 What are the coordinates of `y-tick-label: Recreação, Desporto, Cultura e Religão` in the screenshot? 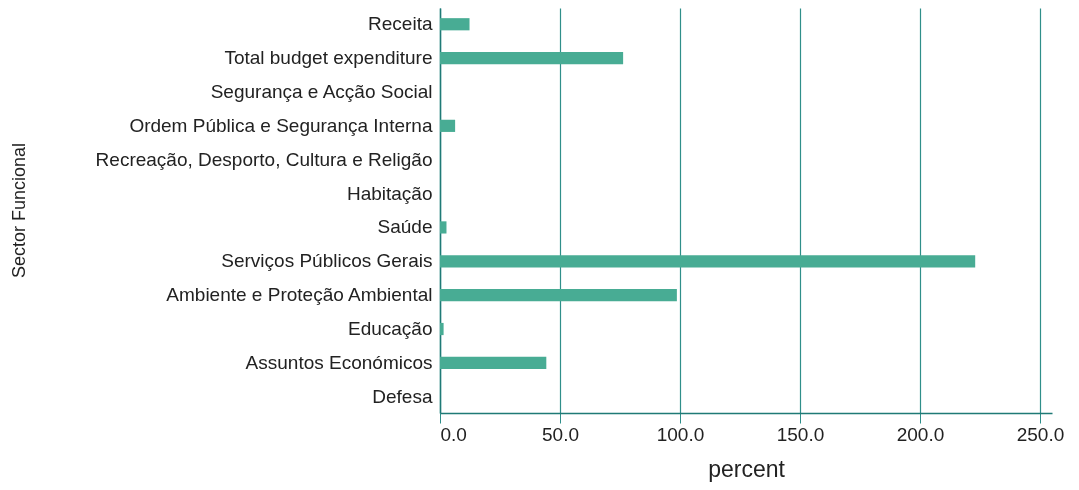 It's located at (264, 159).